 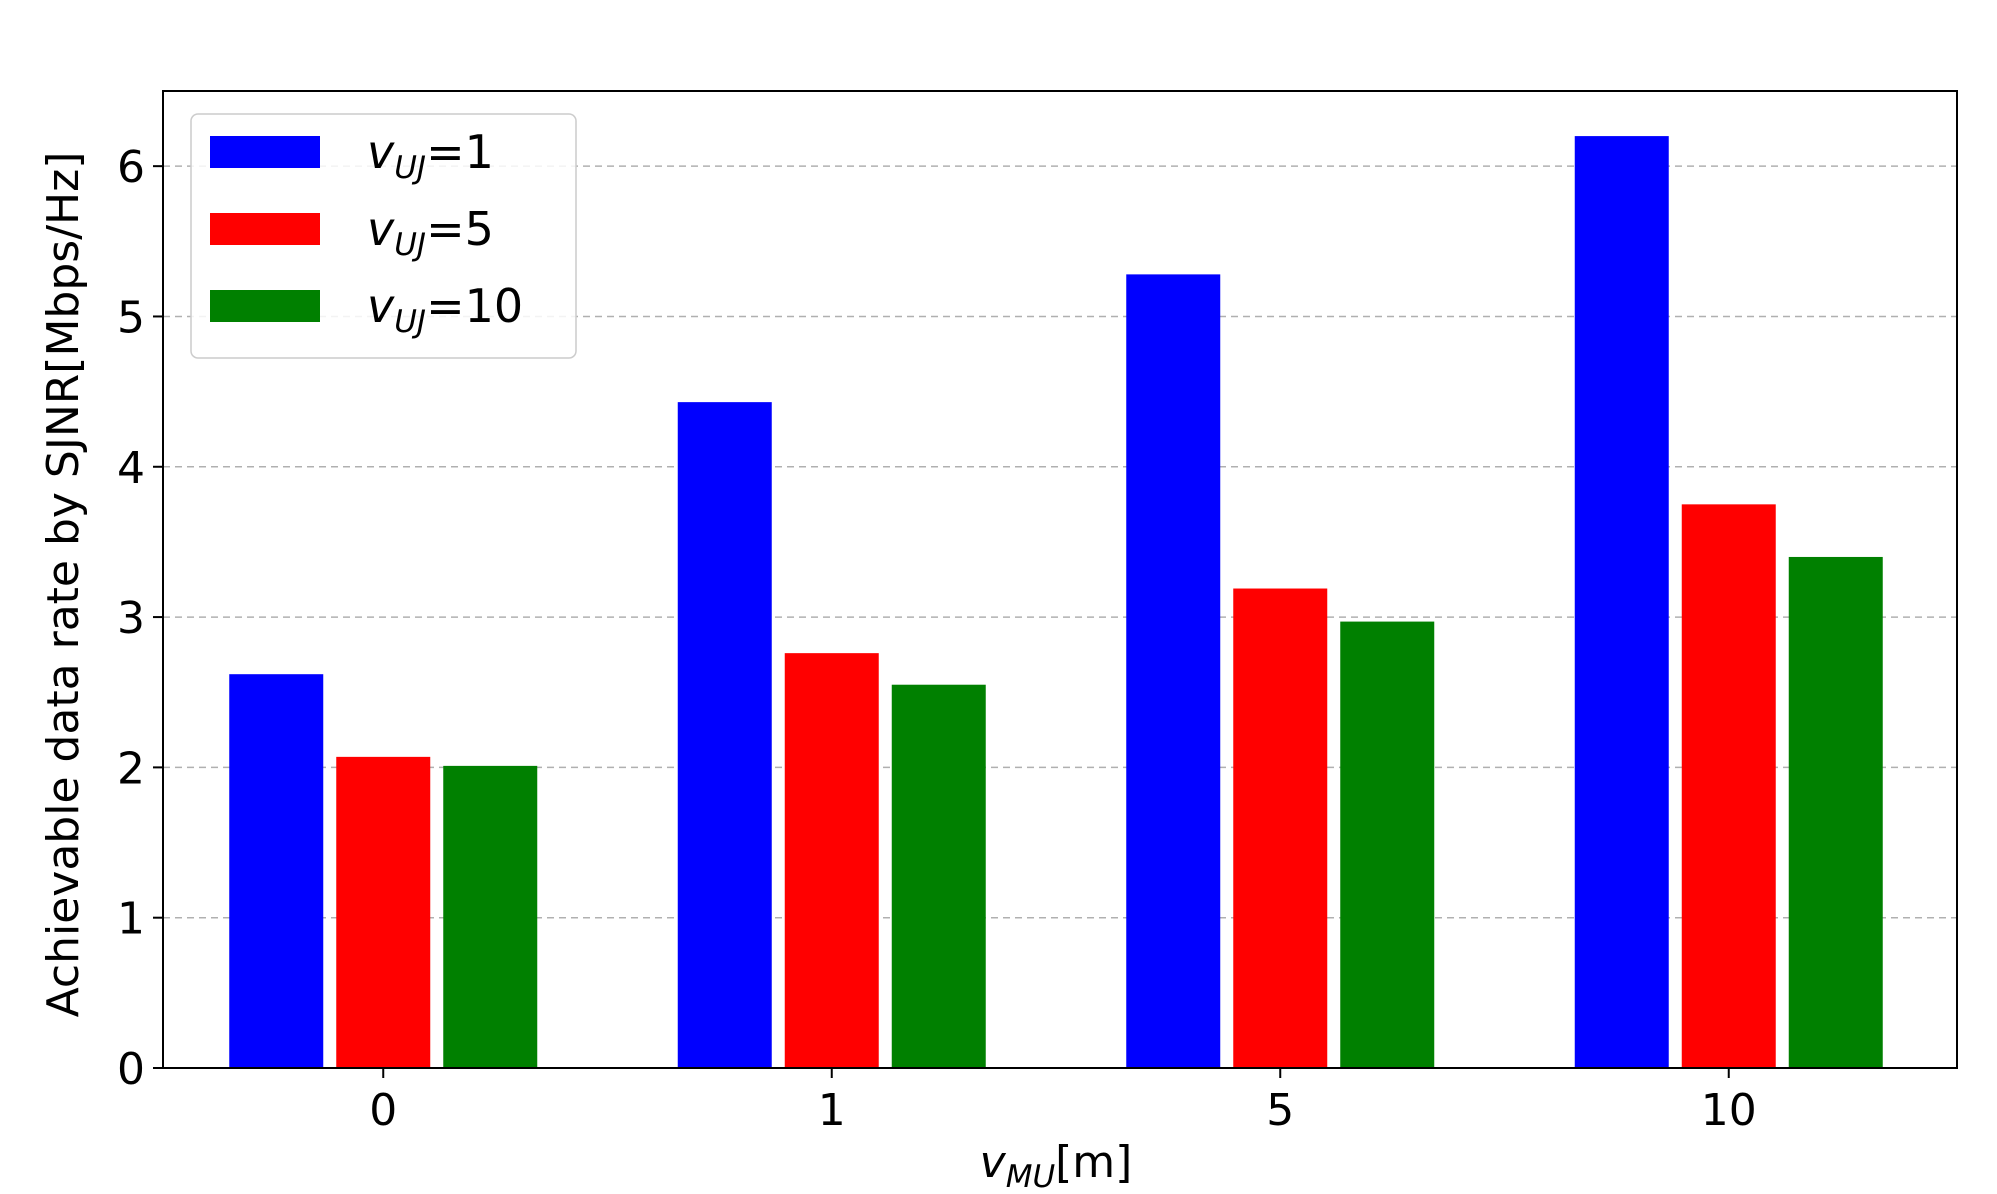 What do you see at coordinates (131, 167) in the screenshot?
I see `y-tick-label: 6` at bounding box center [131, 167].